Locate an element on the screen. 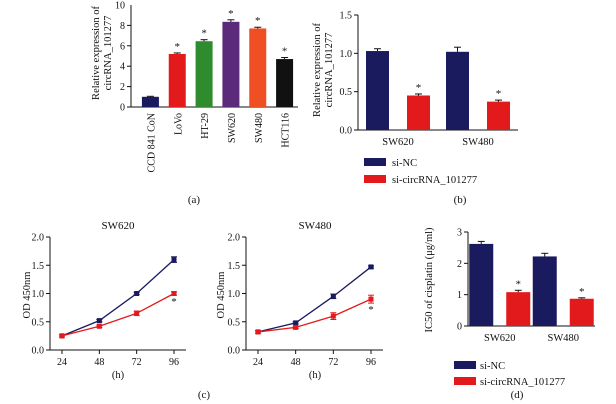 The width and height of the screenshot is (616, 404). panel-a-ht-29-significance-mark: * is located at coordinates (204, 34).